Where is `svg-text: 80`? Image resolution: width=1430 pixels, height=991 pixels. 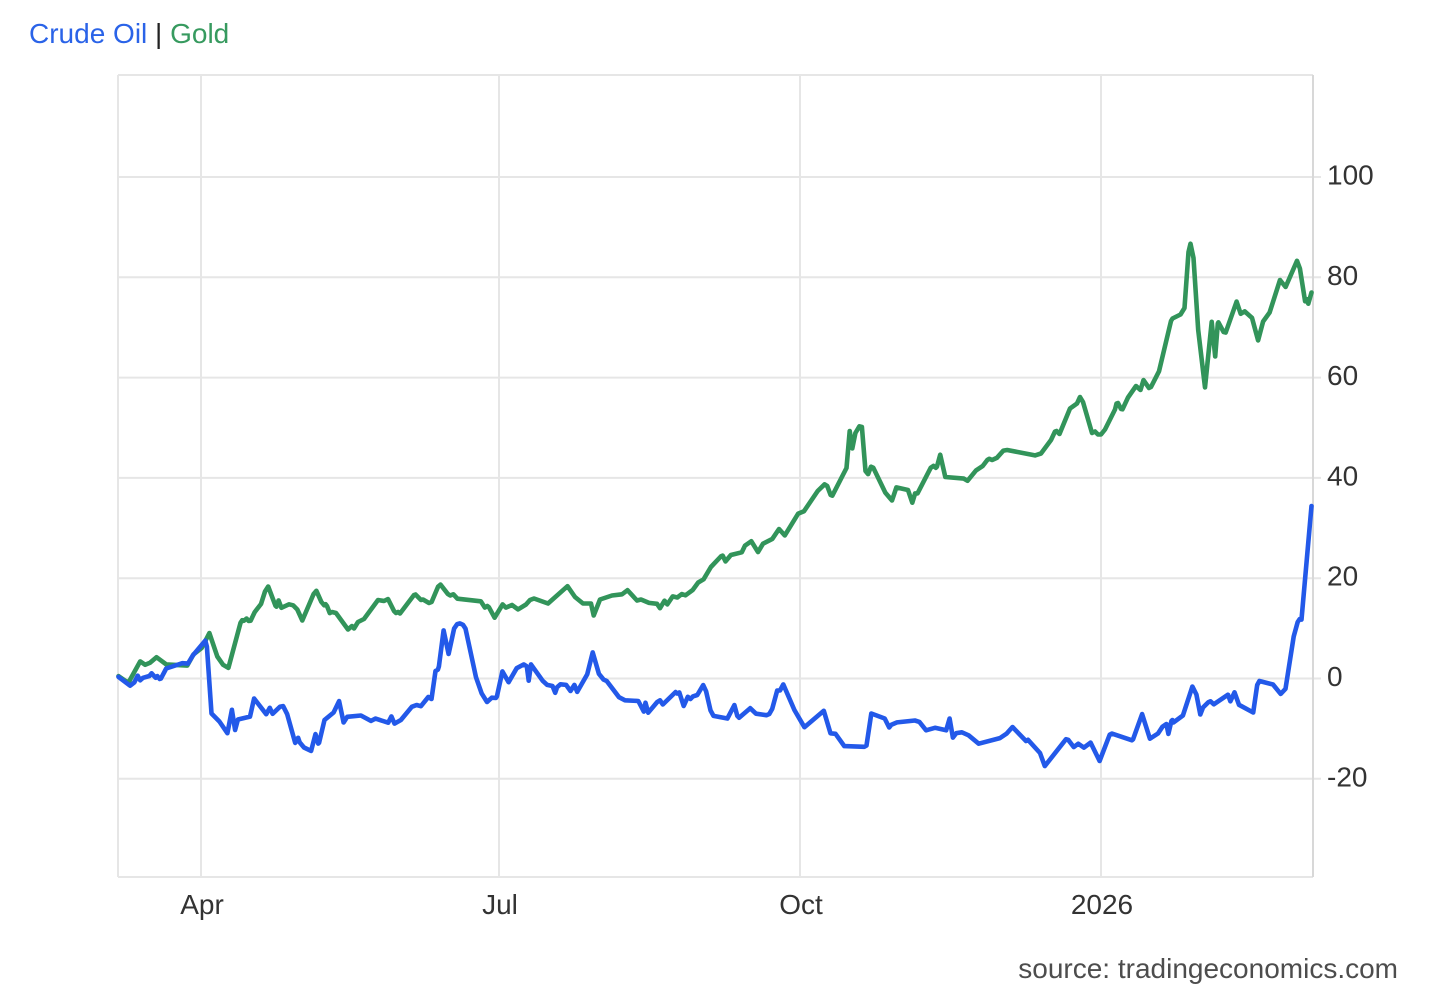 svg-text: 80 is located at coordinates (1342, 275).